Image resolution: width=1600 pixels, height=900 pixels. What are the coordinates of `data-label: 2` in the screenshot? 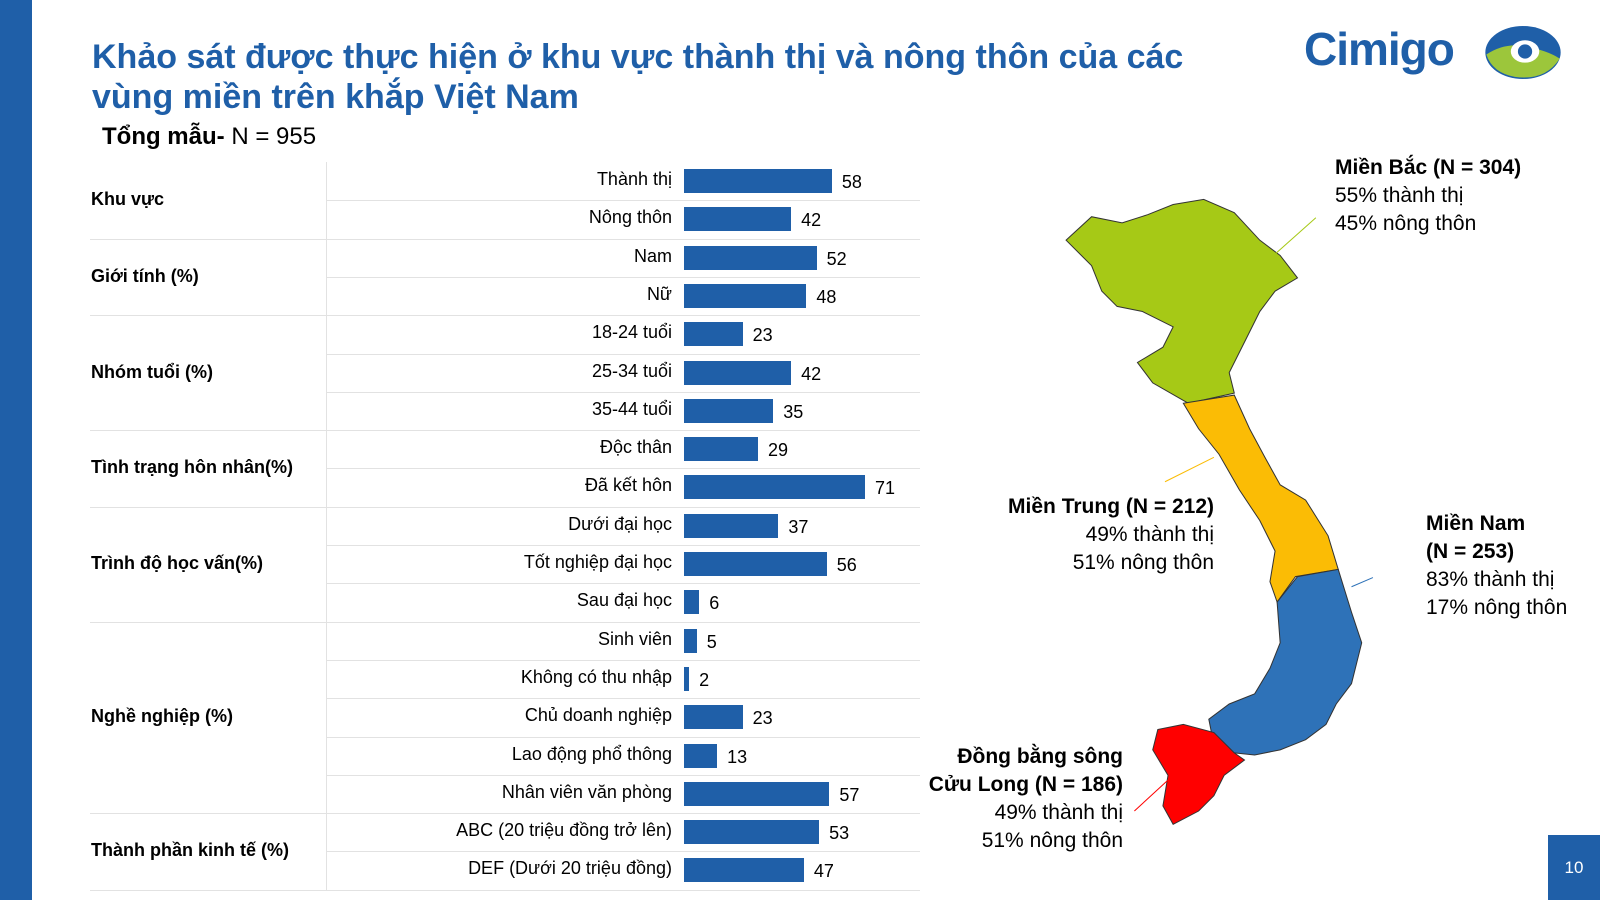 It's located at (704, 679).